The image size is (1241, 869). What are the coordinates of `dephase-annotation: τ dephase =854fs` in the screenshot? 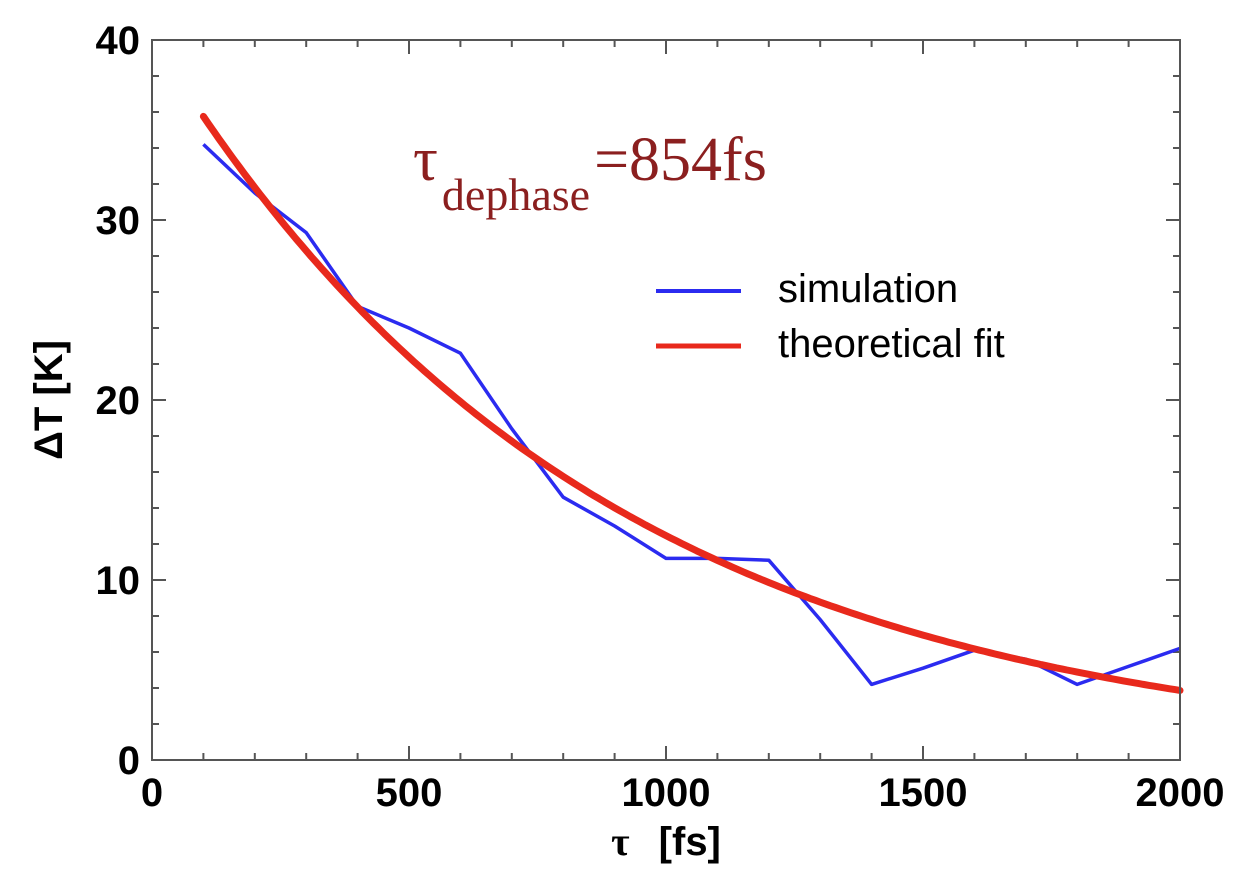 It's located at (590, 173).